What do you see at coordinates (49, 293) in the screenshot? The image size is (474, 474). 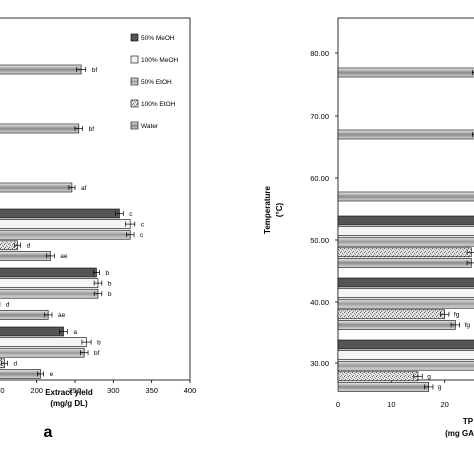 I see `a-bar-g4-50pct-etoh` at bounding box center [49, 293].